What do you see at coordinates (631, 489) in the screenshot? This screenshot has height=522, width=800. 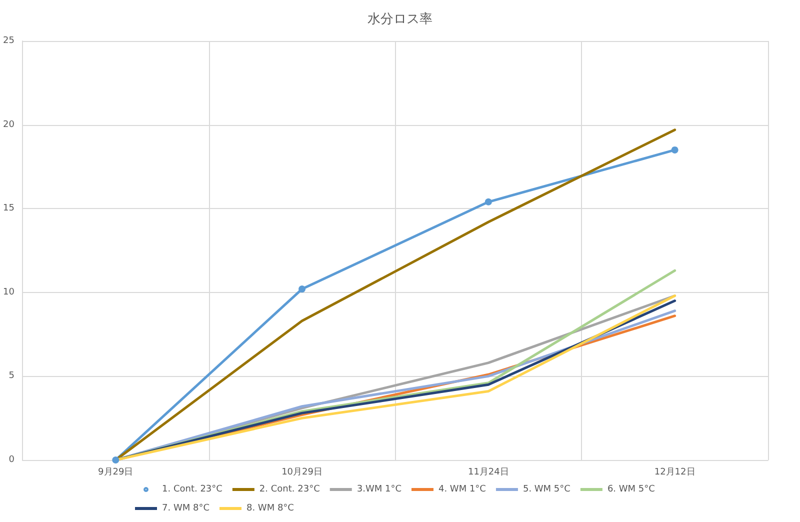 I see `legend-label: 6. WM 5°C` at bounding box center [631, 489].